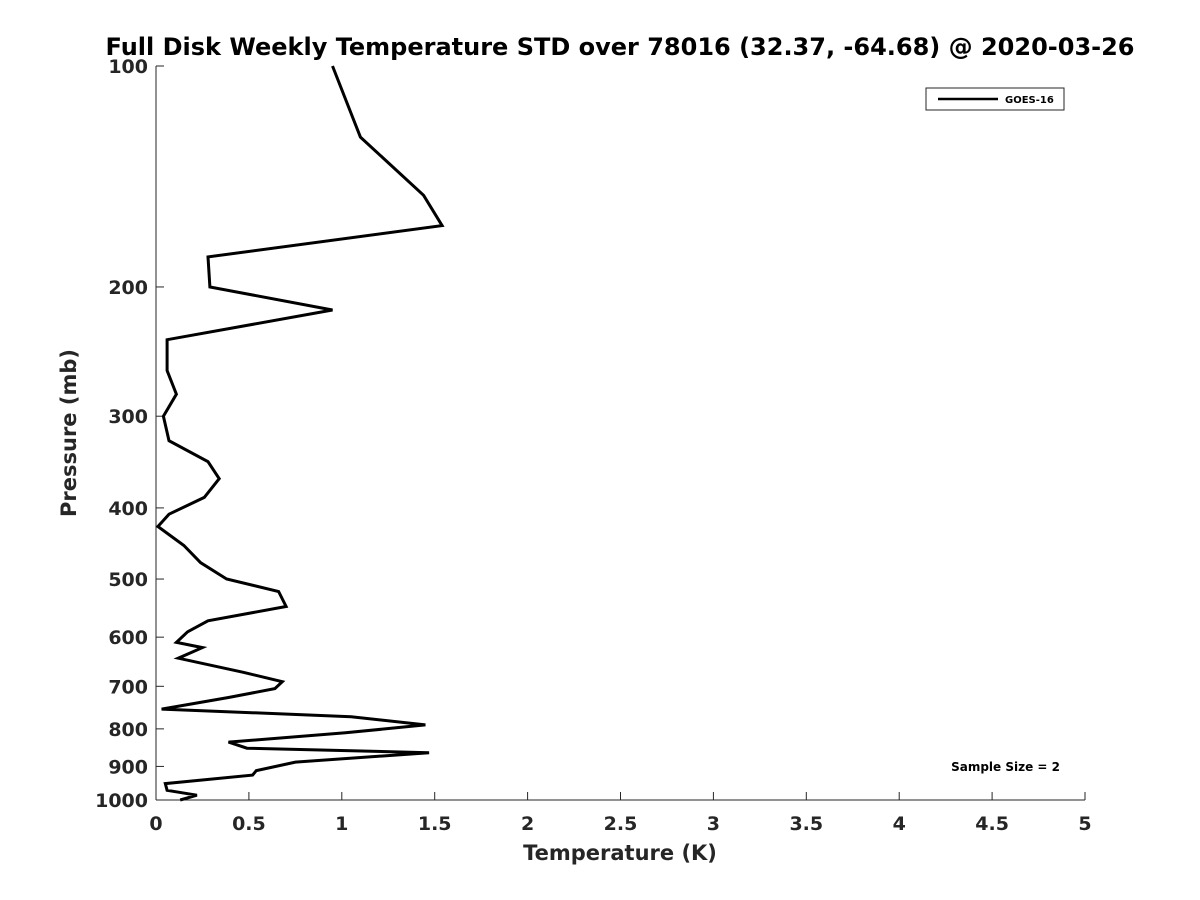  I want to click on y-axis-label: Pressure (mb), so click(69, 433).